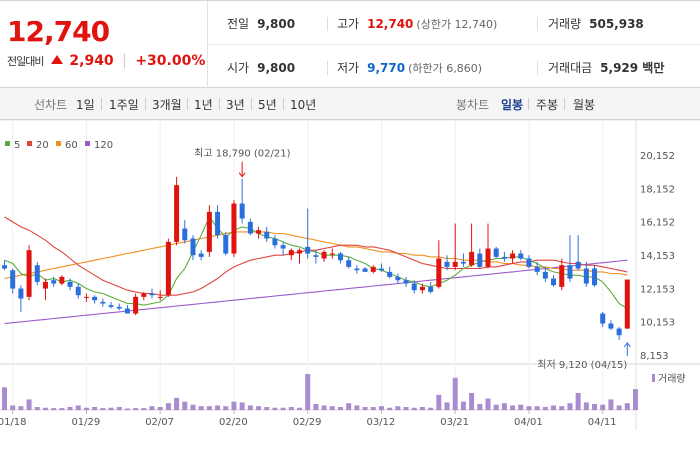 The image size is (700, 450). What do you see at coordinates (657, 189) in the screenshot?
I see `y-tick-label: 18,152` at bounding box center [657, 189].